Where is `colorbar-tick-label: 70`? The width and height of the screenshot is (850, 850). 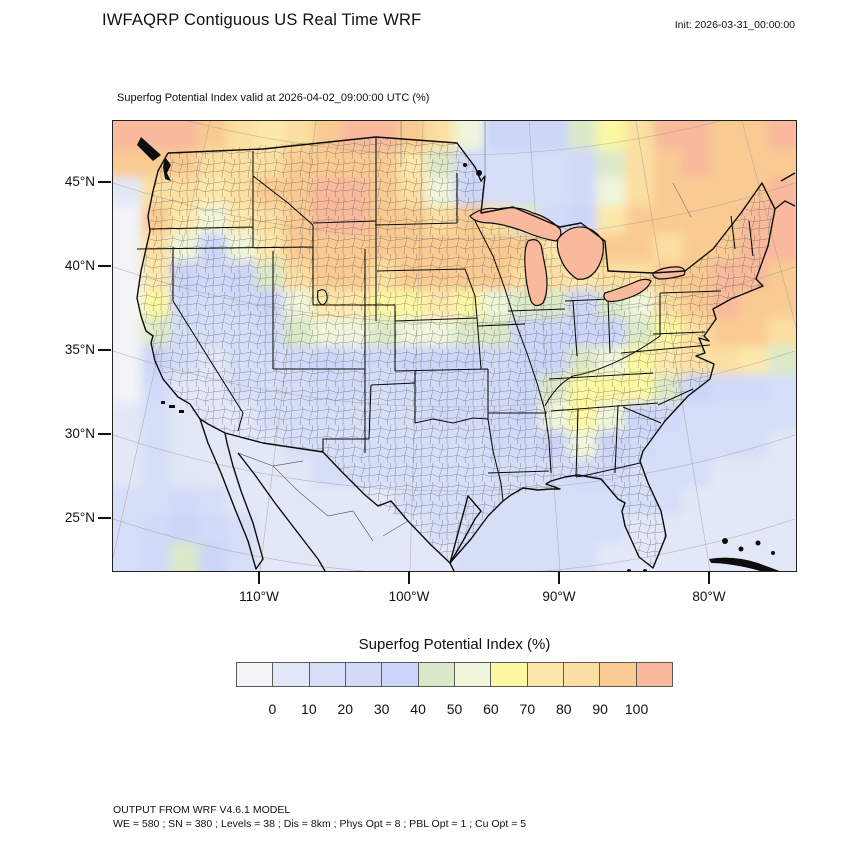 colorbar-tick-label: 70 is located at coordinates (527, 709).